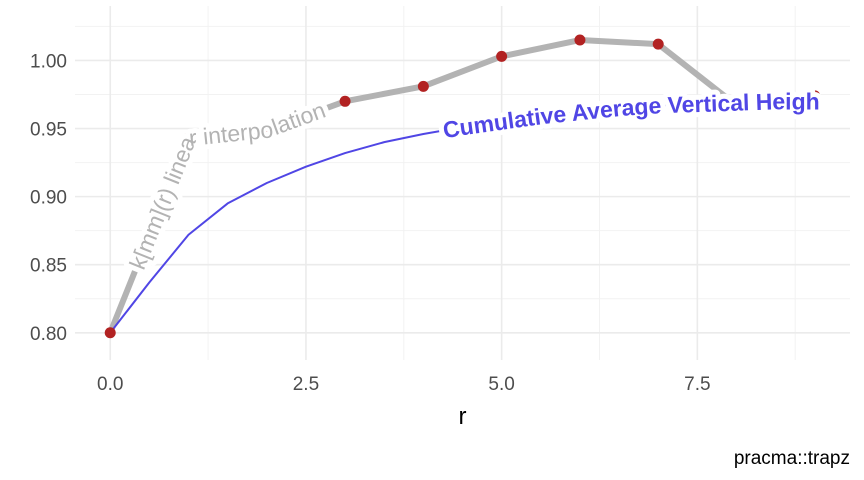 This screenshot has width=864, height=480. Describe the element at coordinates (48, 334) in the screenshot. I see `y-tick-label: 0.80` at that location.